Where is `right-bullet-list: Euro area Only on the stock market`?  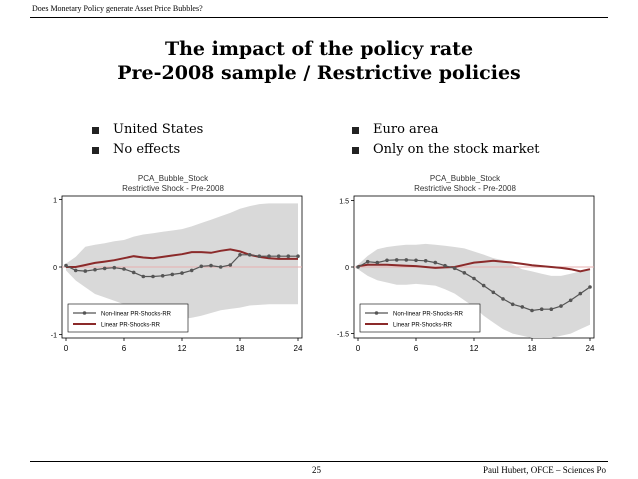
right-bullet-list: Euro area Only on the stock market is located at coordinates (446, 140).